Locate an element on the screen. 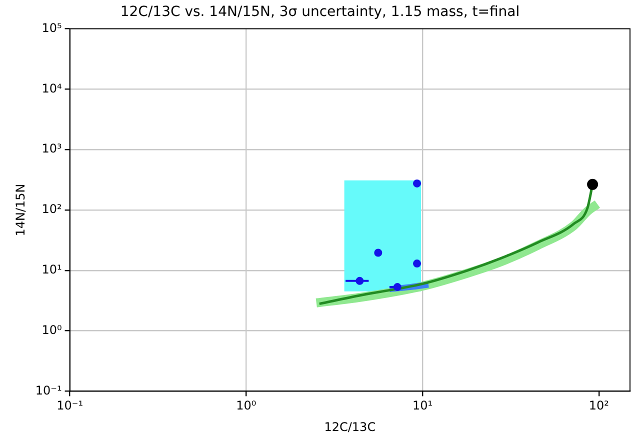 Image resolution: width=638 pixels, height=443 pixels. chart-title: 12C/13C vs. 14N/15N, 3σ uncertainty, 1.15 mass, t=final is located at coordinates (320, 12).